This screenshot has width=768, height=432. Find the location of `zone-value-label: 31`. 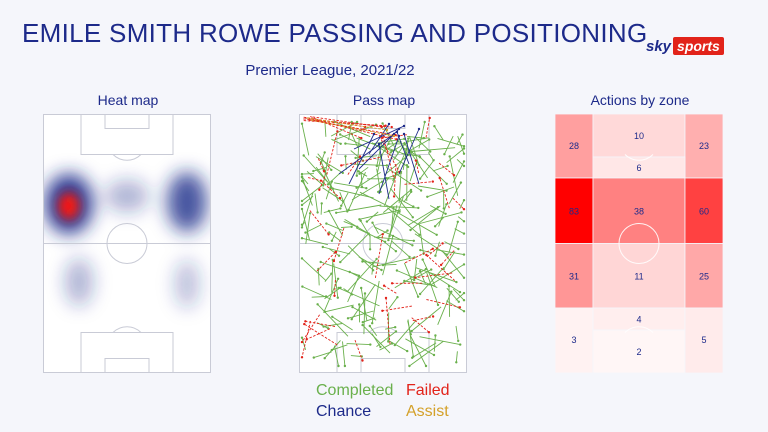

zone-value-label: 31 is located at coordinates (574, 276).